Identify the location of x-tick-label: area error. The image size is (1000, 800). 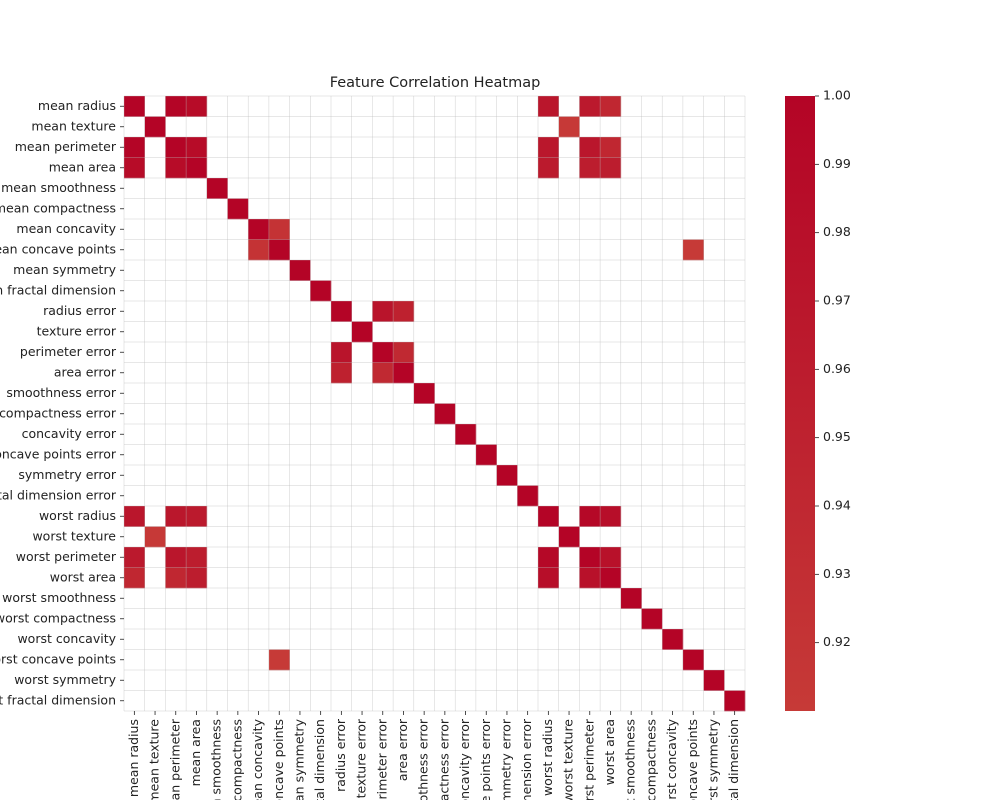
(402, 749).